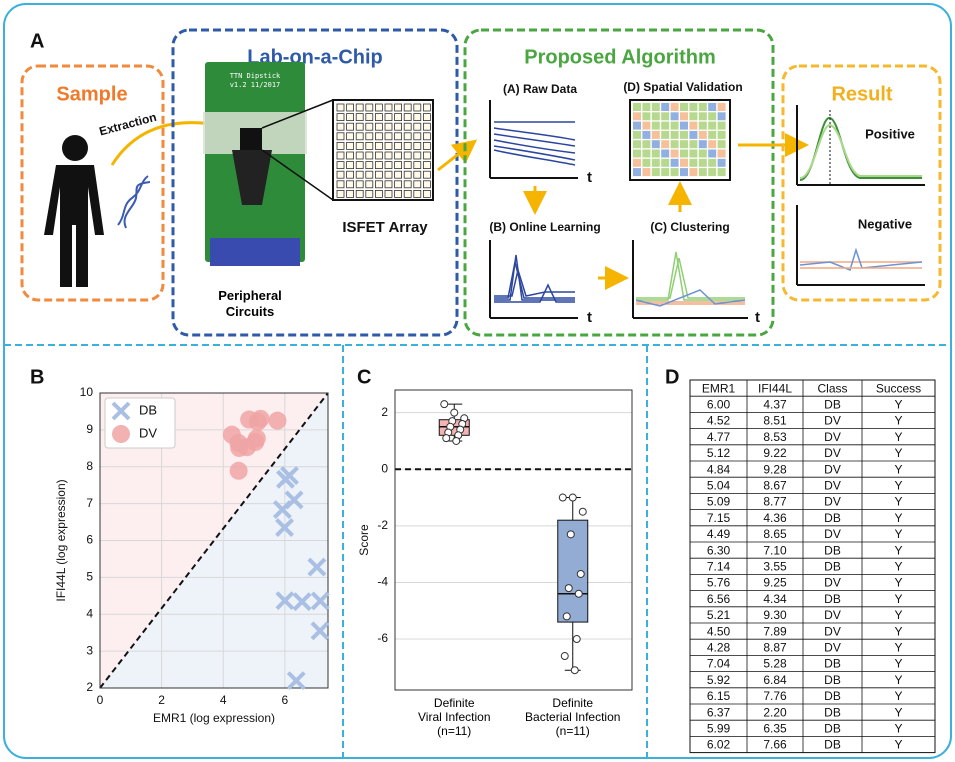 The image size is (955, 762). I want to click on table-cell: 8.87, so click(775, 647).